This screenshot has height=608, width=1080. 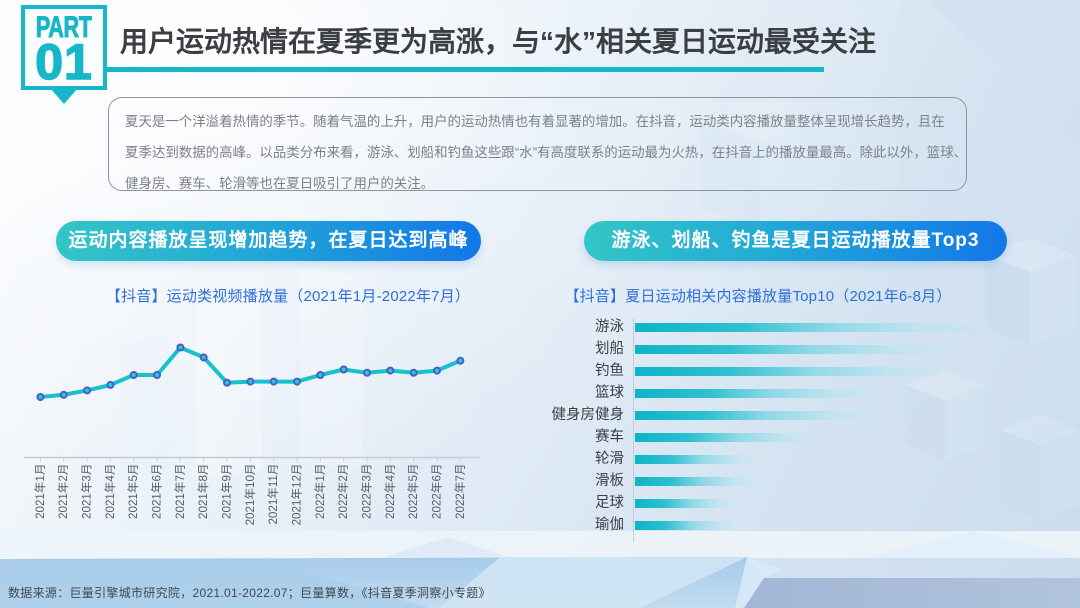 What do you see at coordinates (343, 491) in the screenshot?
I see `x-axis-label: 2022年2月` at bounding box center [343, 491].